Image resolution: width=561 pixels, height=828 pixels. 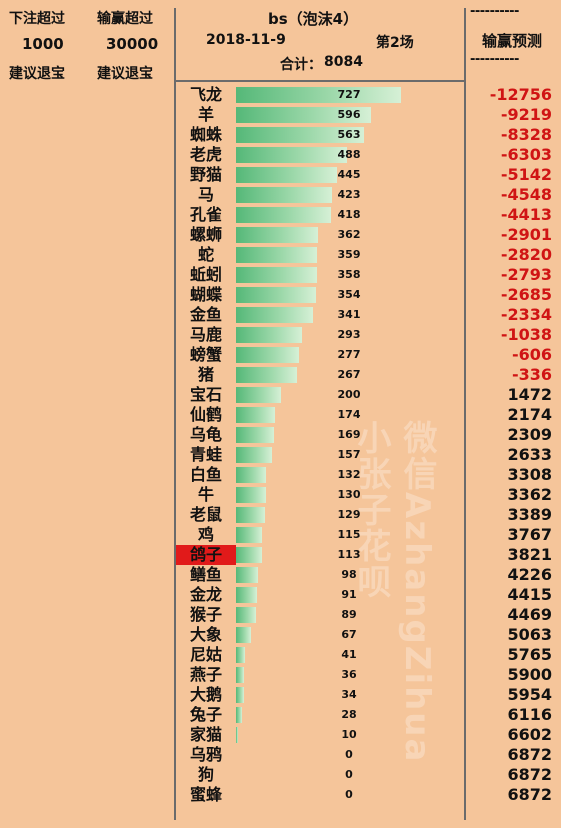 What do you see at coordinates (368, 535) in the screenshot?
I see `table-row: 鸡 115 3767` at bounding box center [368, 535].